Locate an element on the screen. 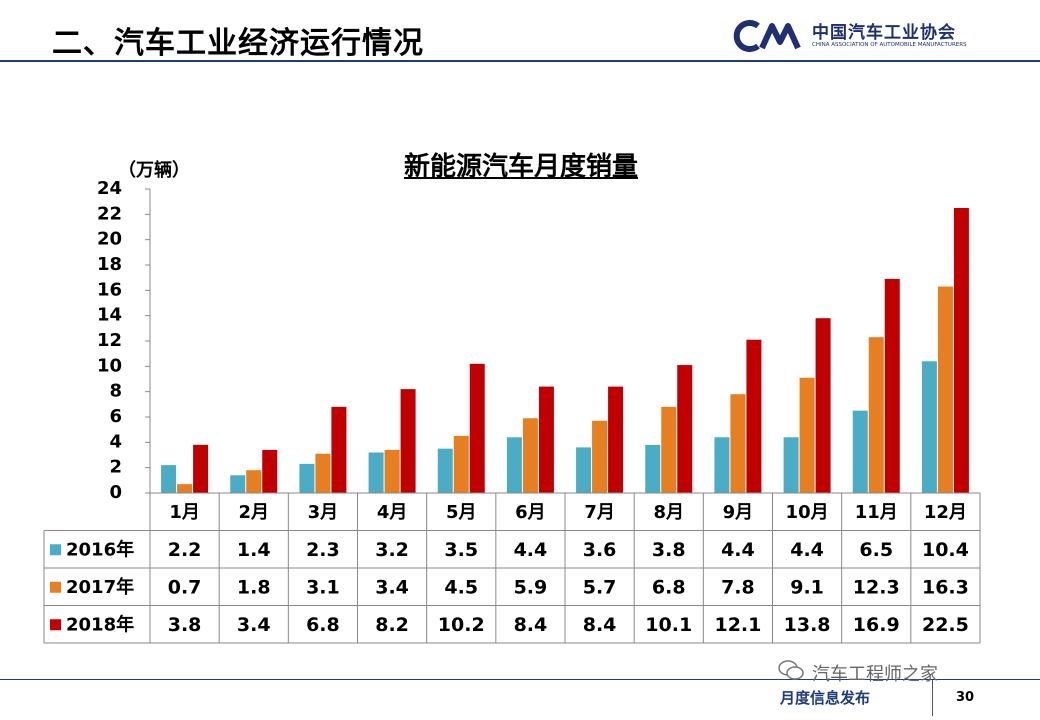 Image resolution: width=1040 pixels, height=720 pixels. data-cell: 8.2 is located at coordinates (392, 625).